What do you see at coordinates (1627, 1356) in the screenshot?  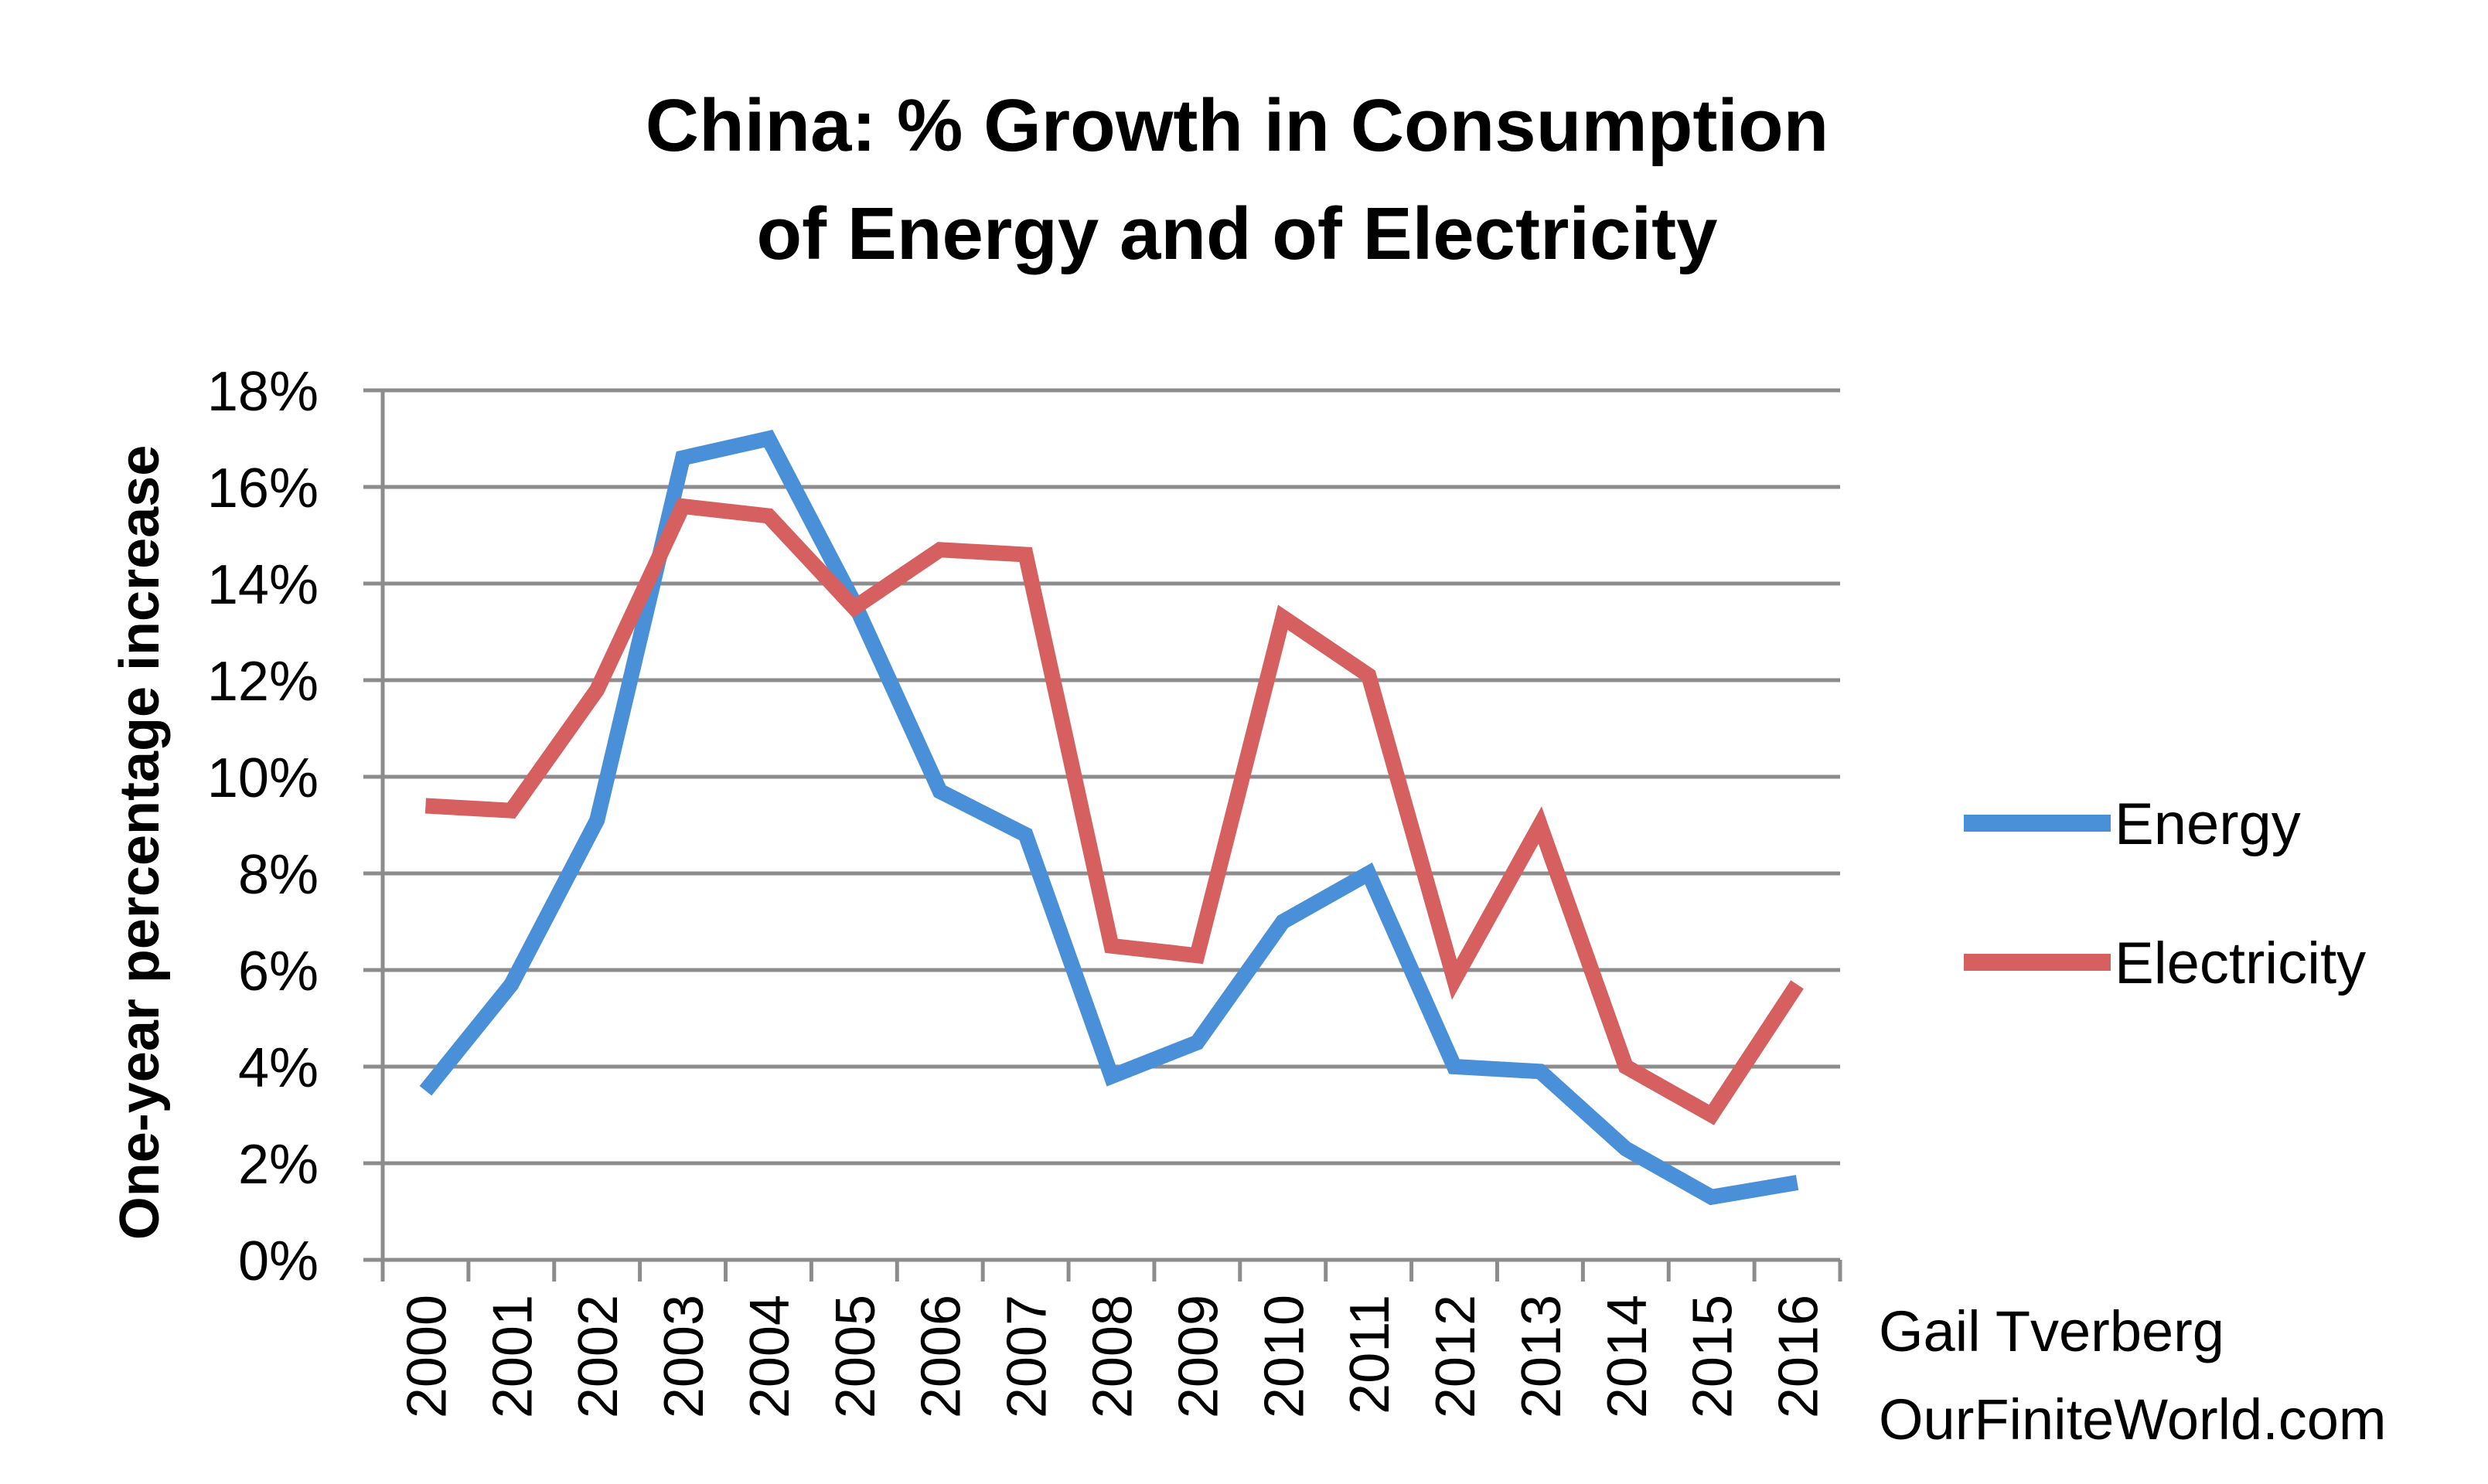 I see `x-tick-label: 2014` at bounding box center [1627, 1356].